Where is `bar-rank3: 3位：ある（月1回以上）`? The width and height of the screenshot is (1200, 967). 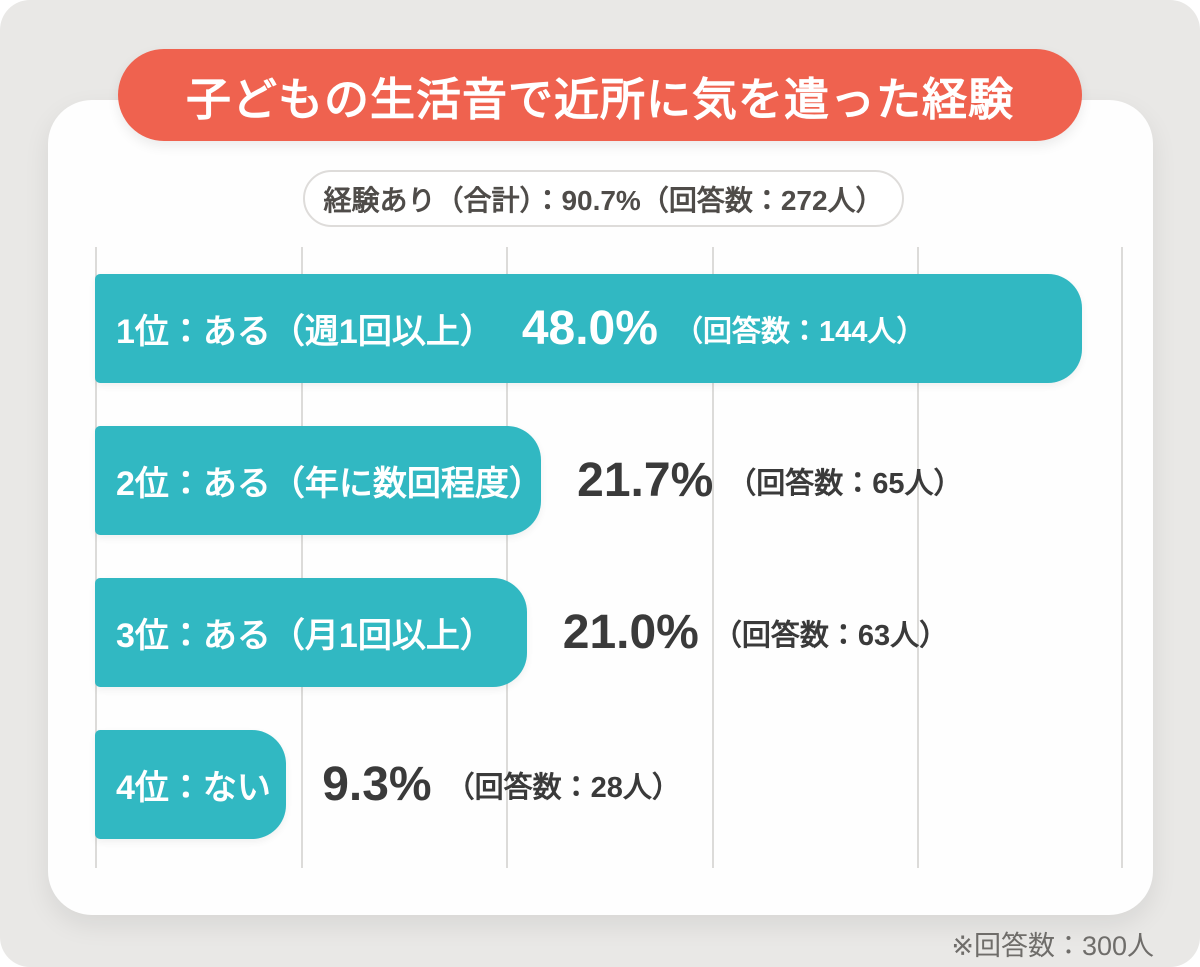 bar-rank3: 3位：ある（月1回以上） is located at coordinates (311, 632).